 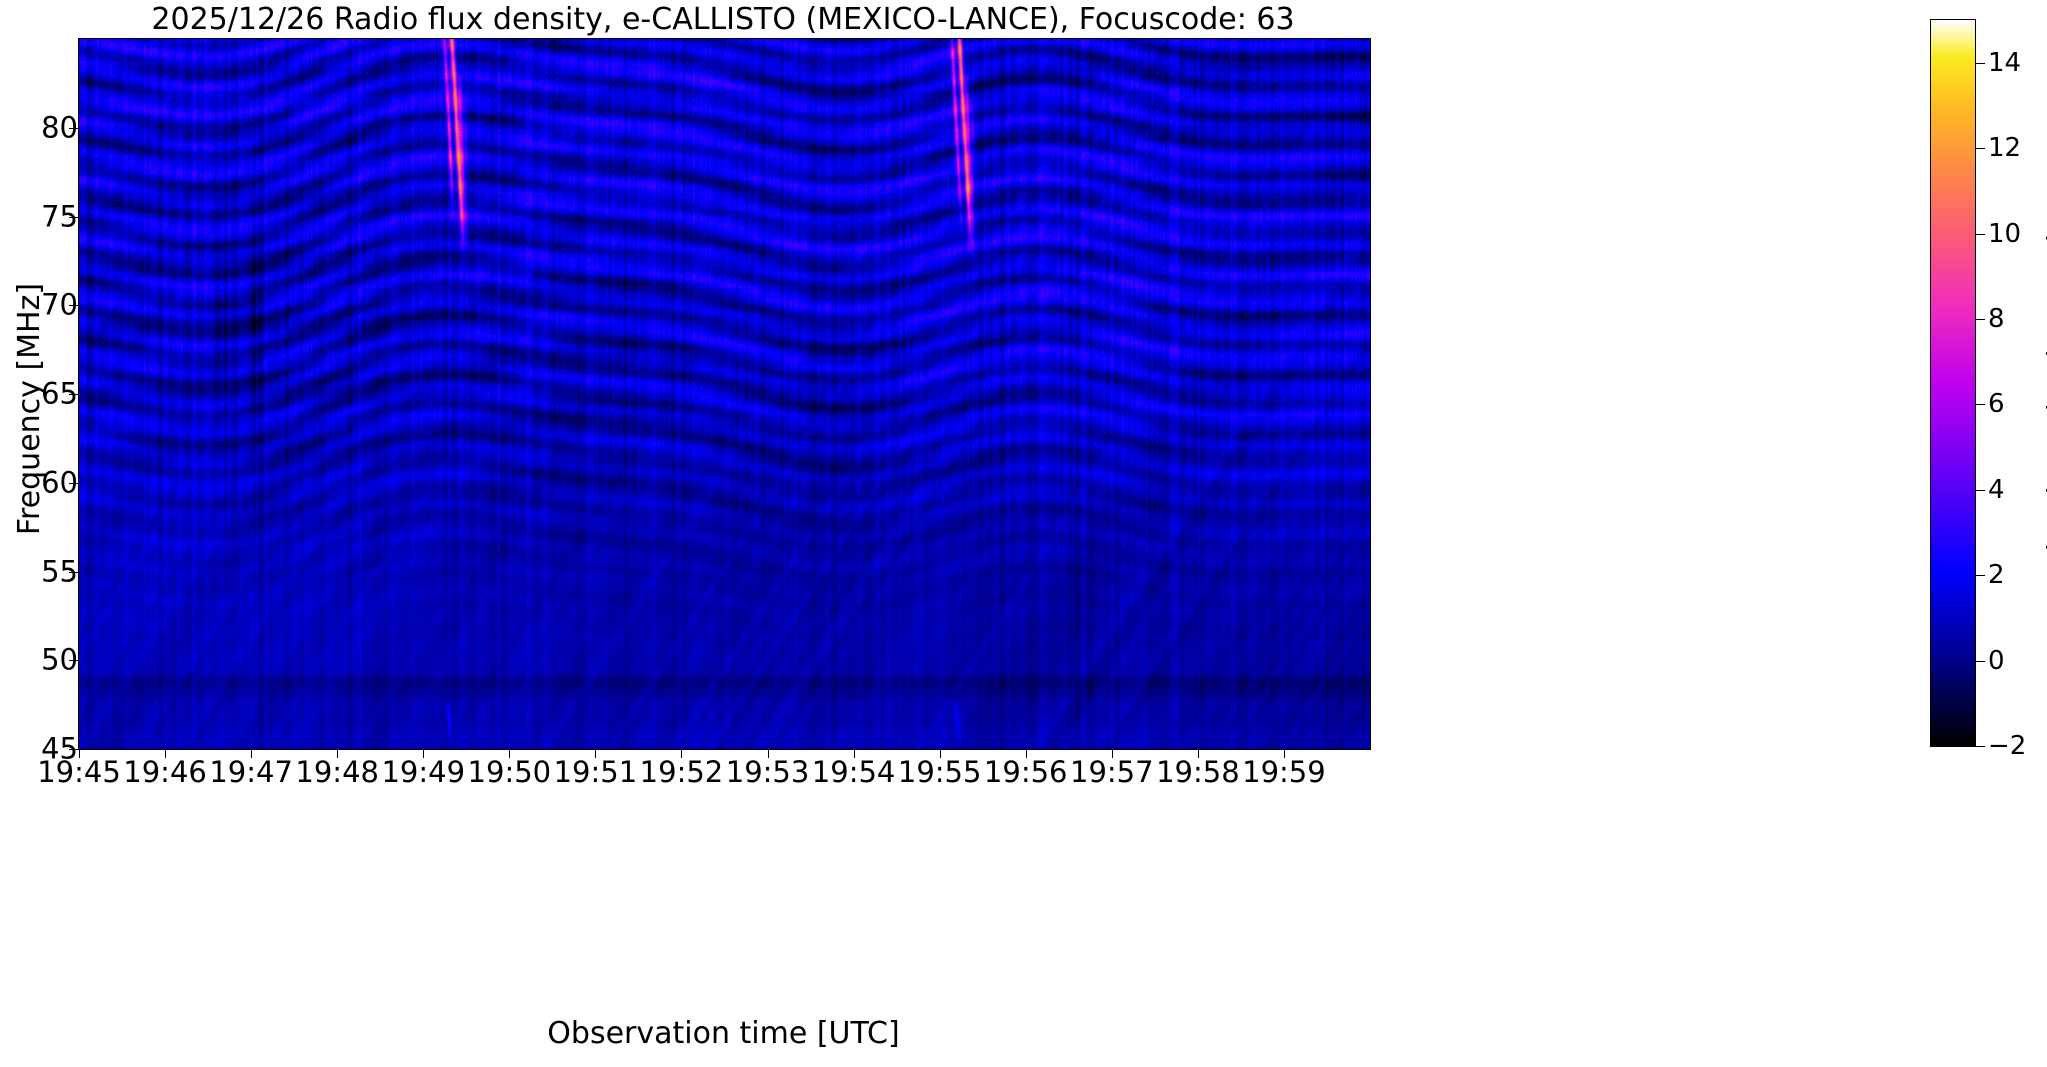 What do you see at coordinates (59, 748) in the screenshot?
I see `y-tick-label: 45` at bounding box center [59, 748].